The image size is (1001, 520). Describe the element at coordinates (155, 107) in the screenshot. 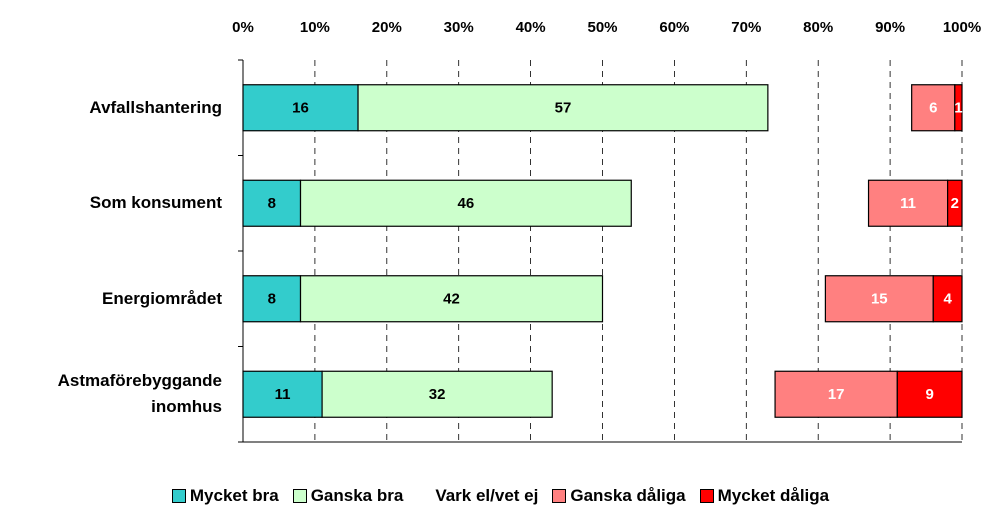

I see `y-tick-label: Avfallshantering` at that location.